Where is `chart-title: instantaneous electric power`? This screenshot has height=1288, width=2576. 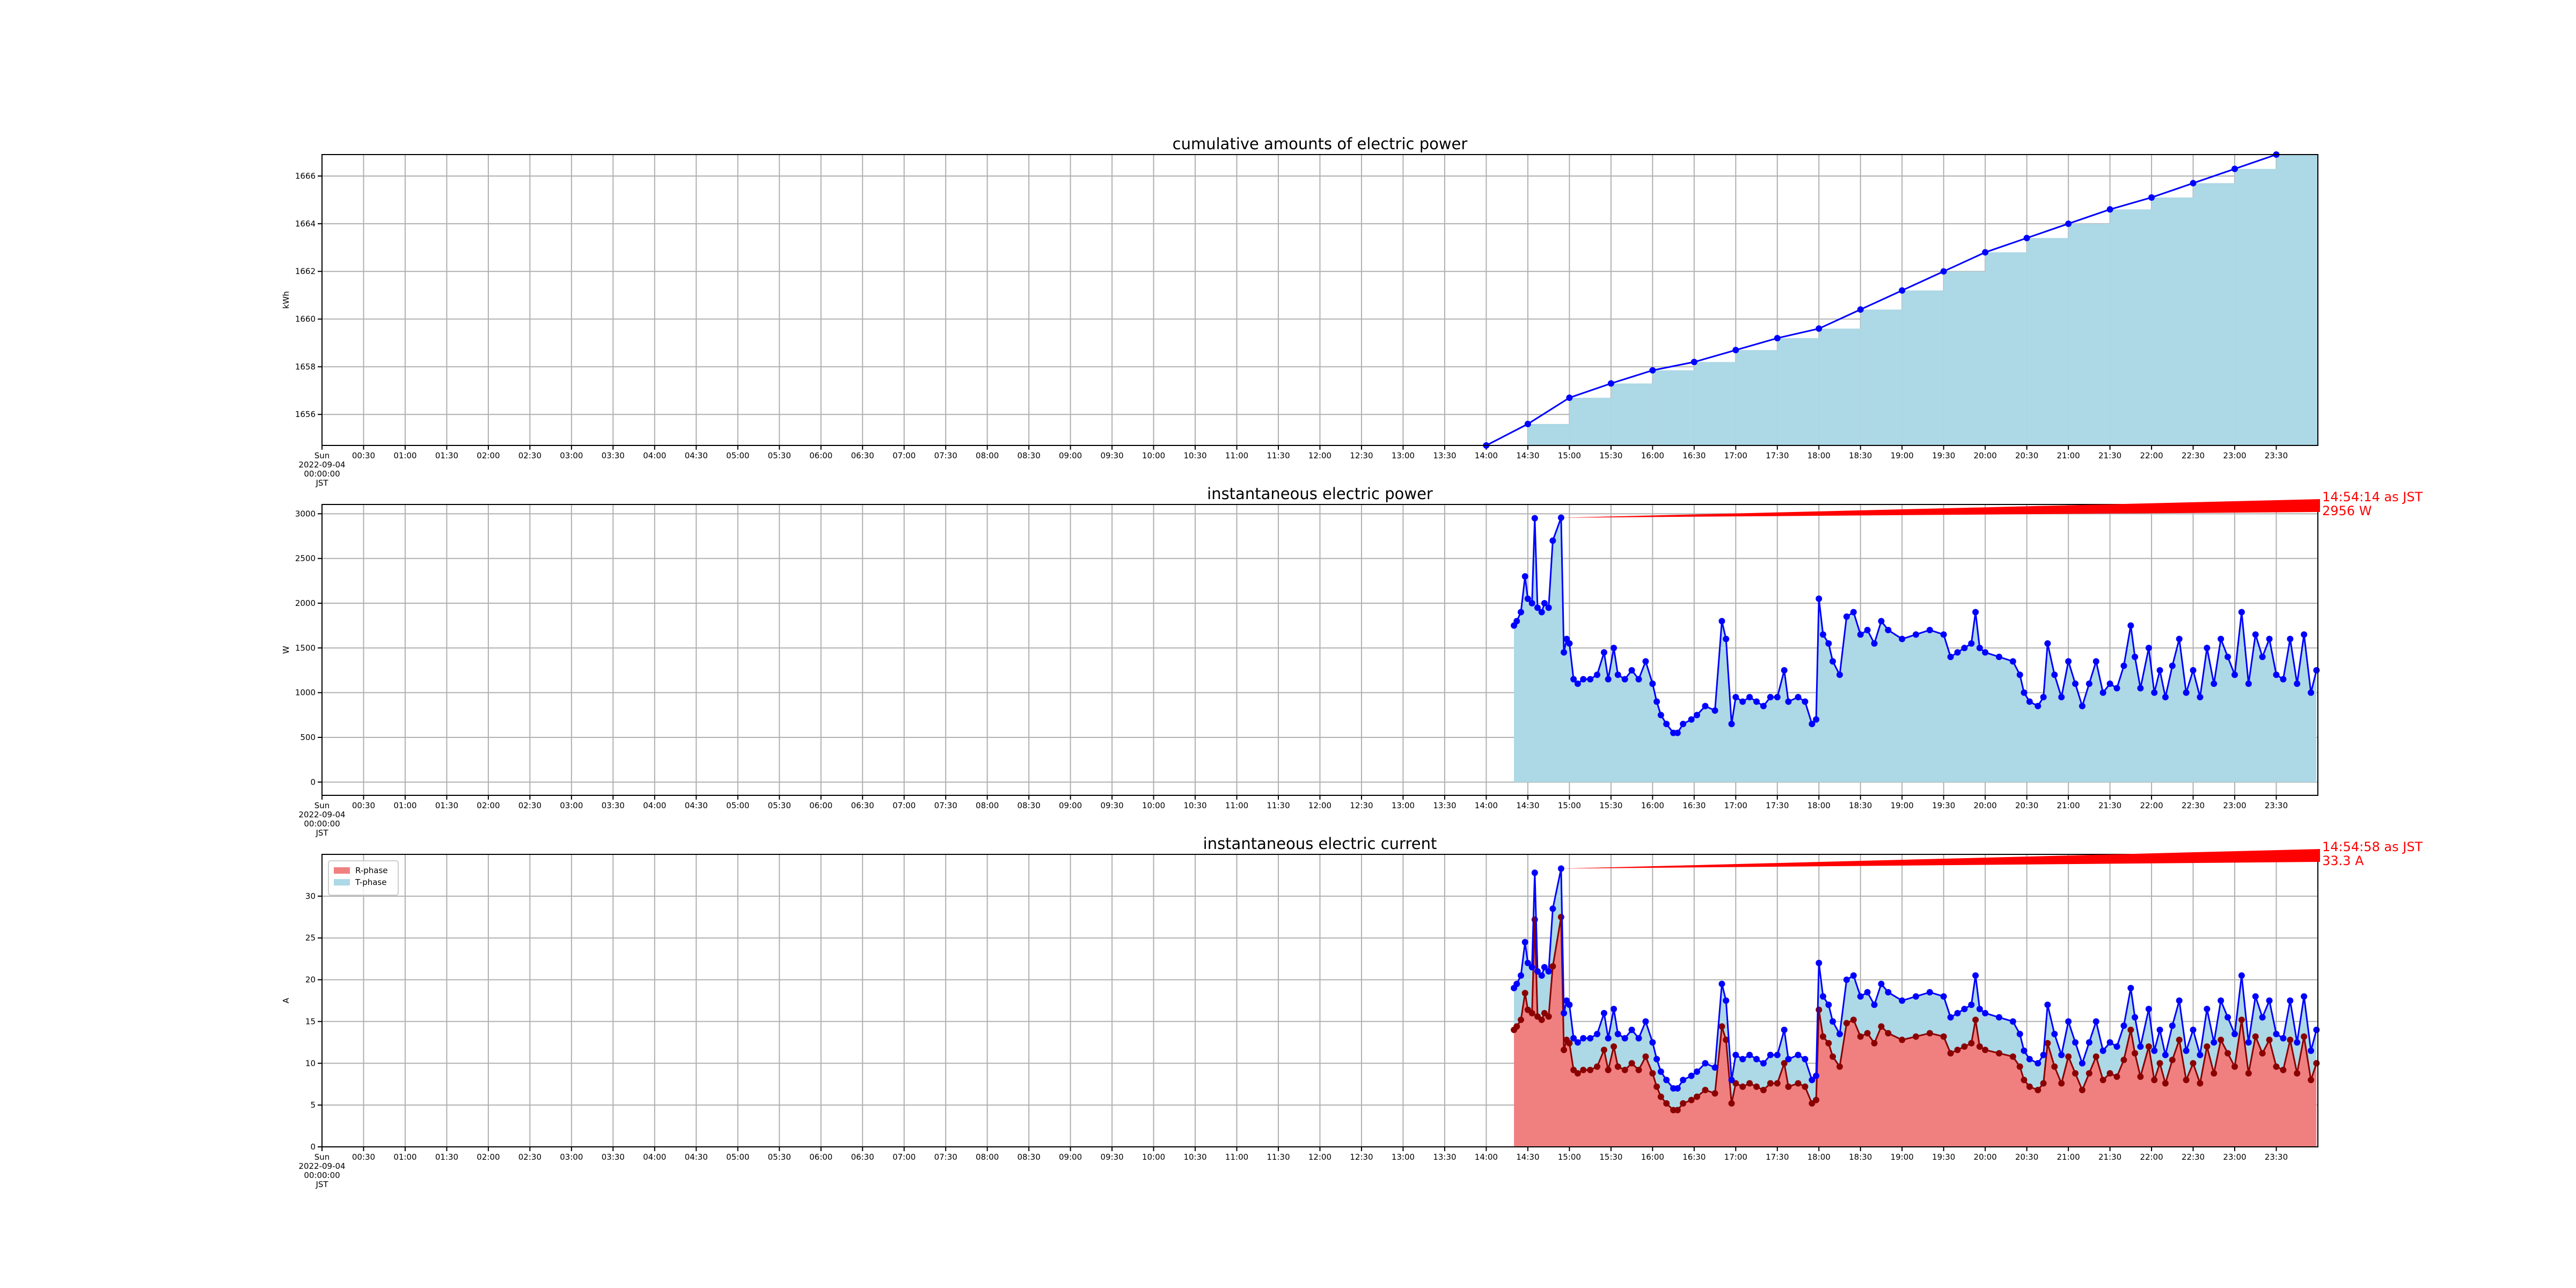
chart-title: instantaneous electric power is located at coordinates (1320, 494).